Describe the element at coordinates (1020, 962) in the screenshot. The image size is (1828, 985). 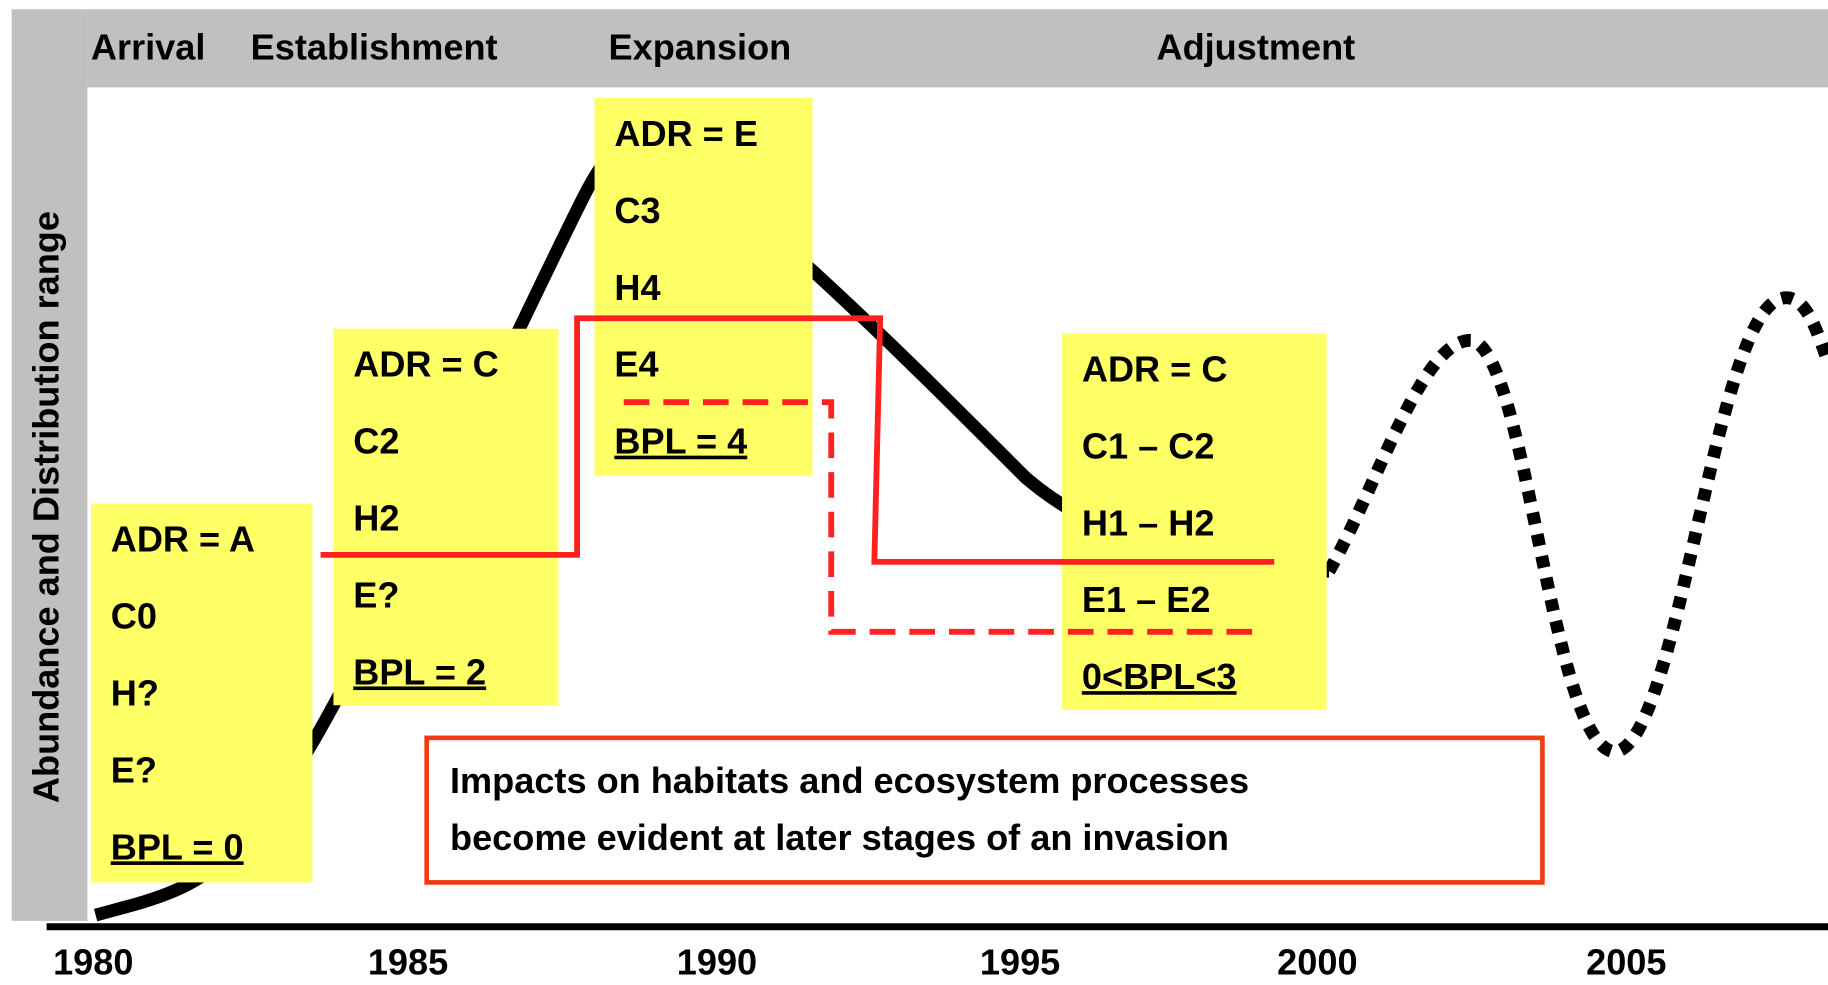
I see `x-tick-label: 1995` at that location.